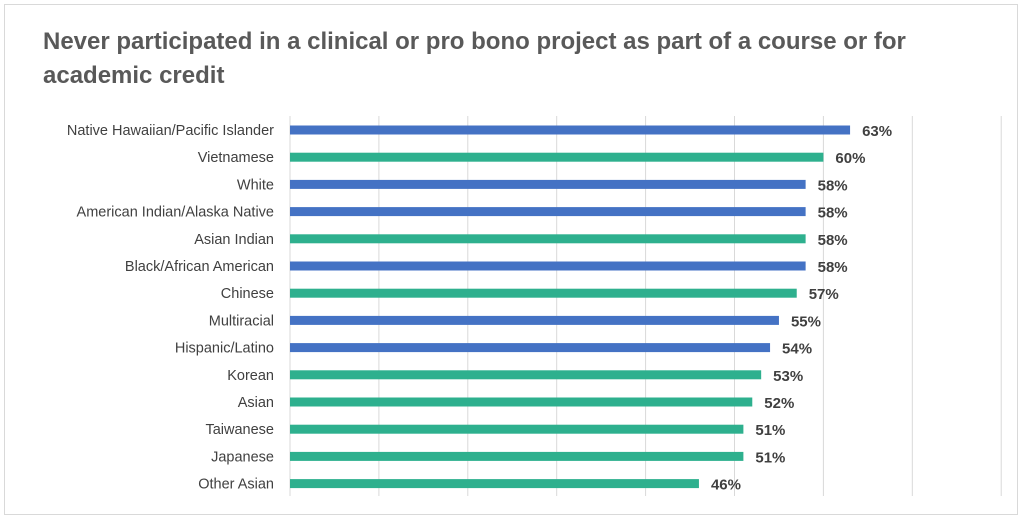 Image resolution: width=1024 pixels, height=521 pixels. Describe the element at coordinates (877, 131) in the screenshot. I see `value-label: 63%` at that location.